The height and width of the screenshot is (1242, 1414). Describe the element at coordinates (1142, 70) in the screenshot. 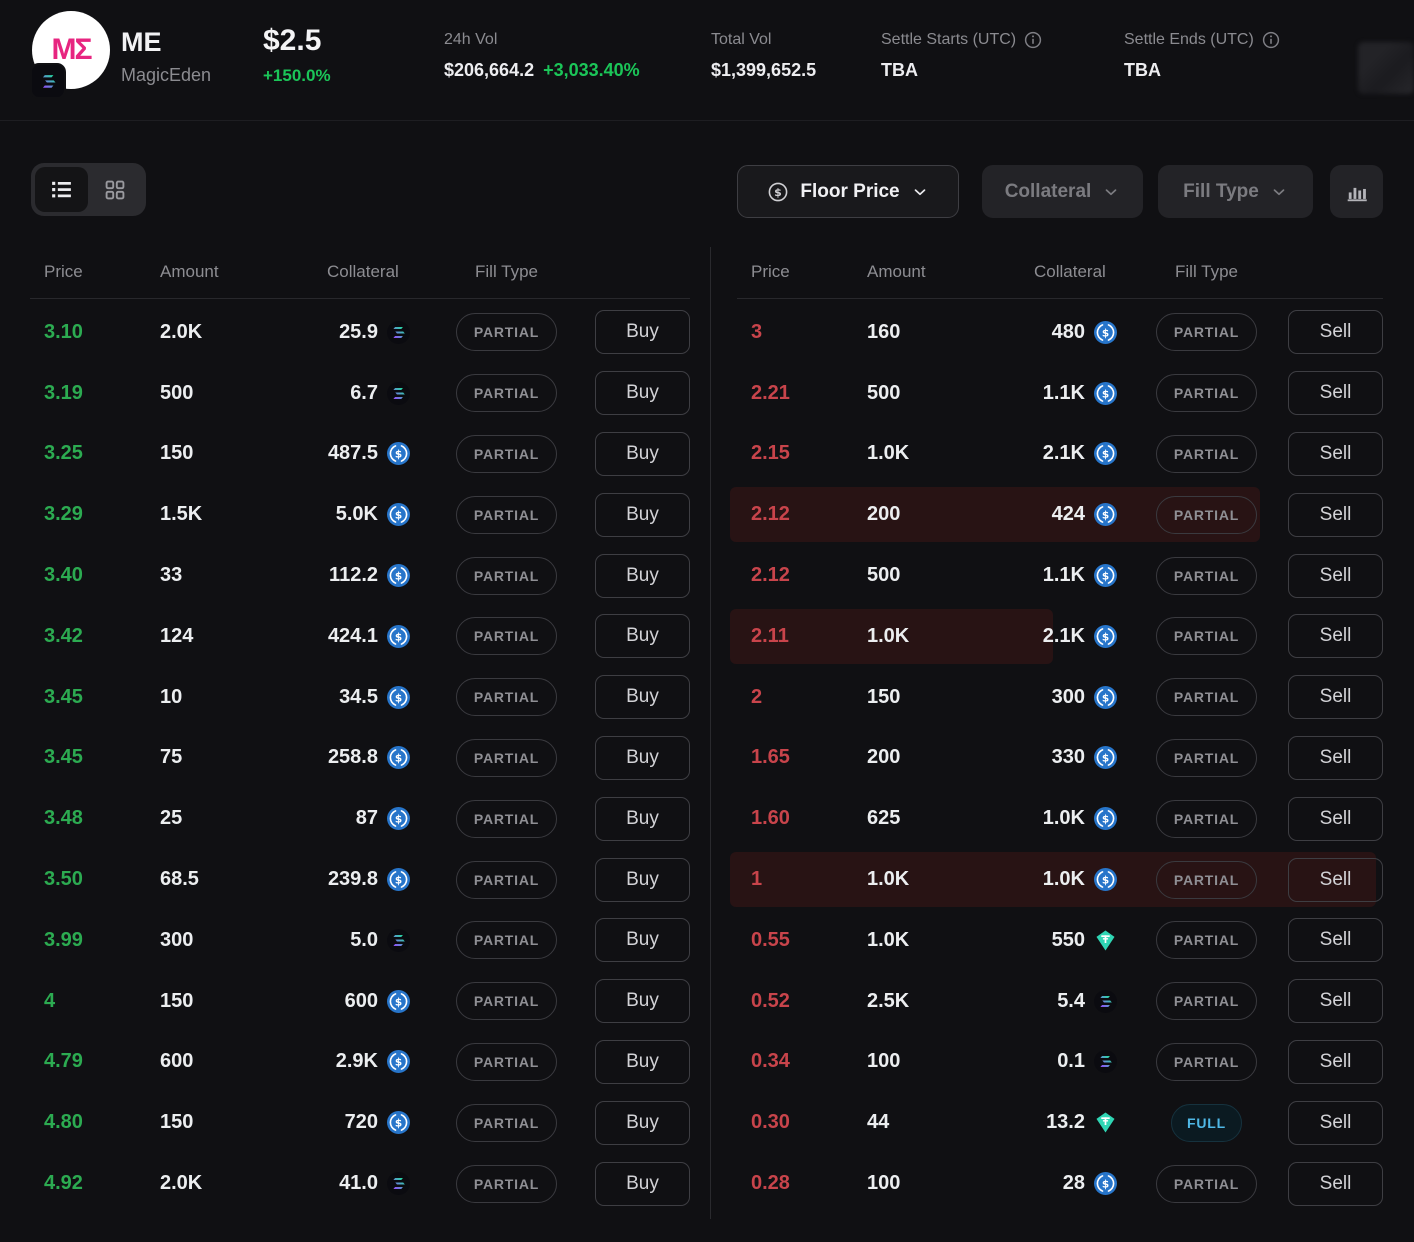

I see `stat-value: TBA` at that location.